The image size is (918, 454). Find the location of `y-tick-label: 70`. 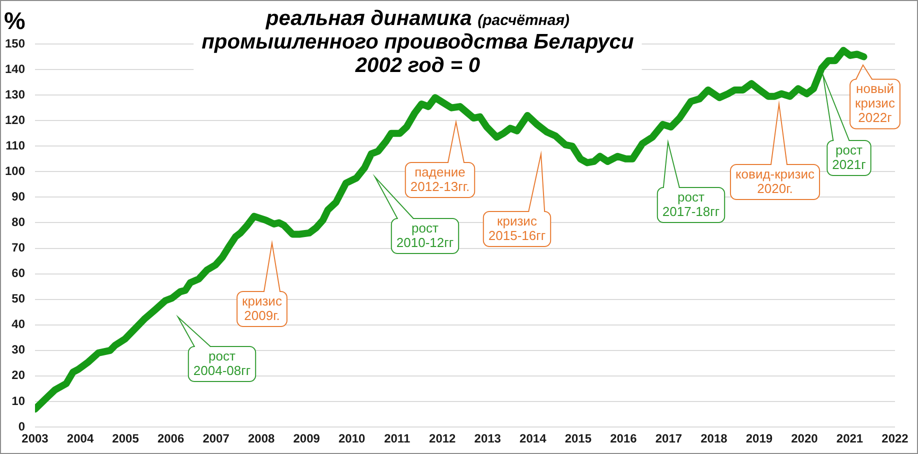

y-tick-label: 70 is located at coordinates (19, 247).